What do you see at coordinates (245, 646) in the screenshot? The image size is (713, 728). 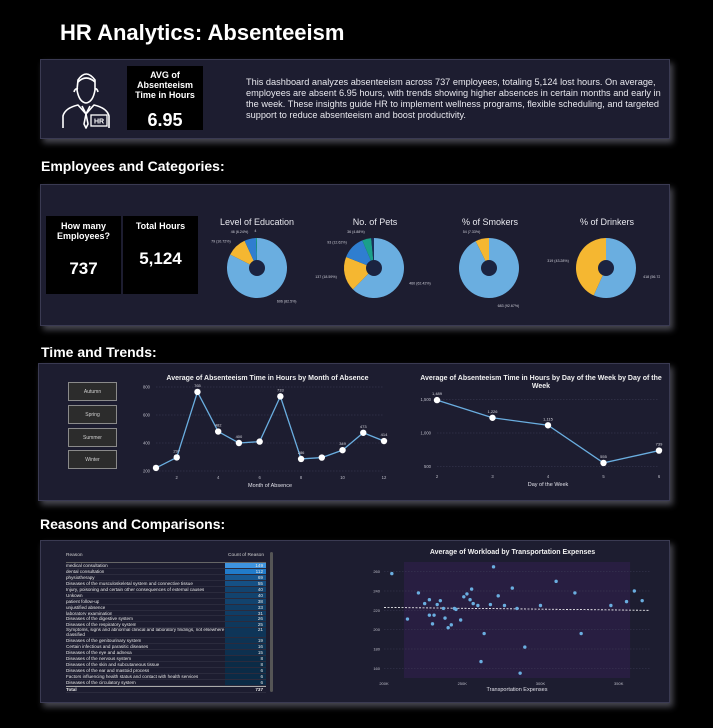 I see `count-cell: 16` at bounding box center [245, 646].